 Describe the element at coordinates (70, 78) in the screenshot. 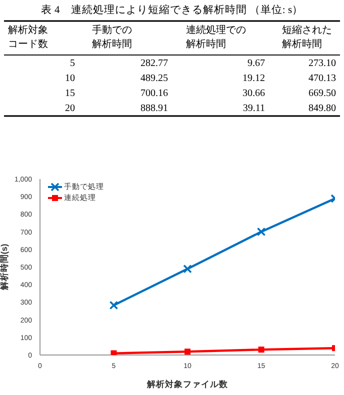

I see `y-tick-label: 10` at that location.